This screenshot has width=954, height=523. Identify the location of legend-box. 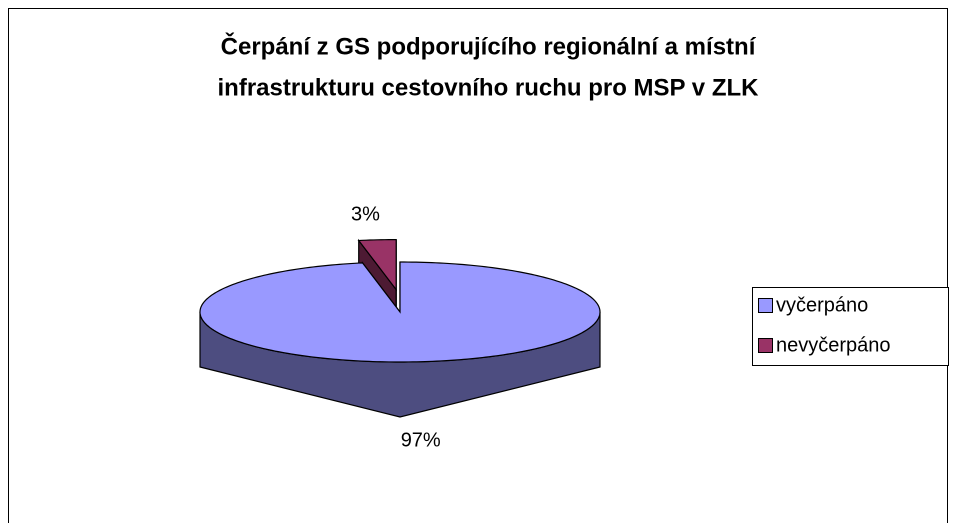
(850, 326).